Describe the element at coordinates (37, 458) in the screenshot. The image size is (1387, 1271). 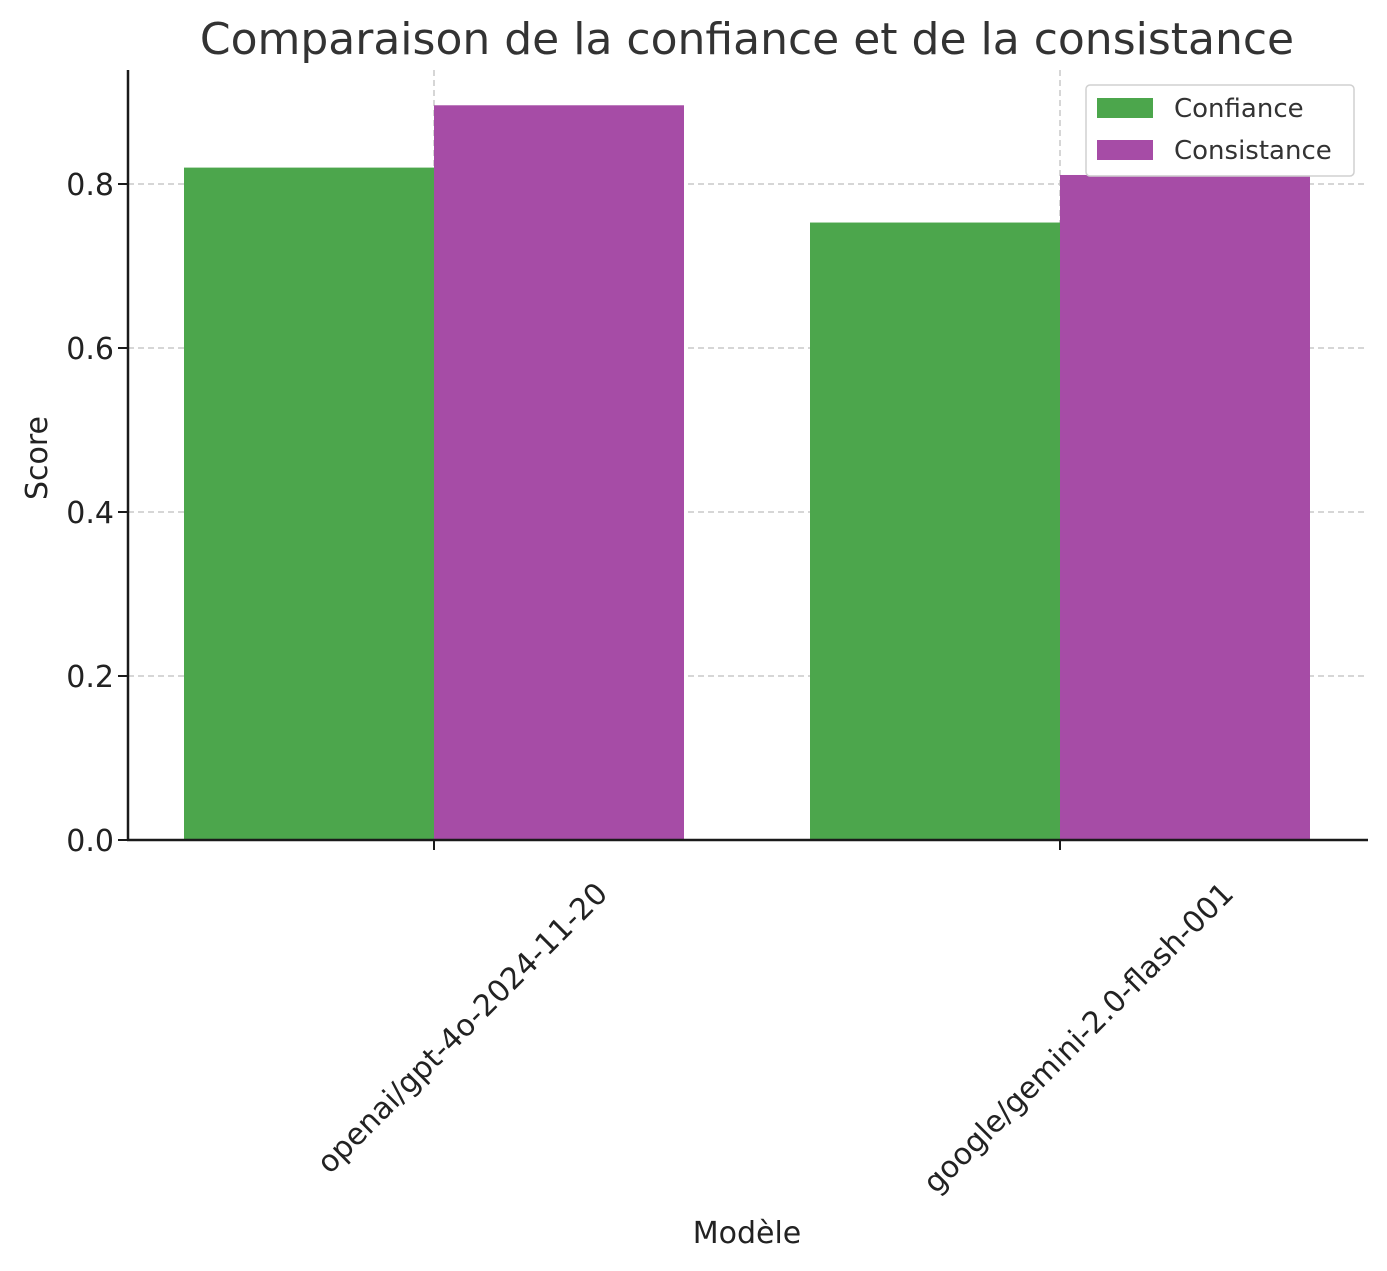
I see `y-axis-label: Score` at that location.